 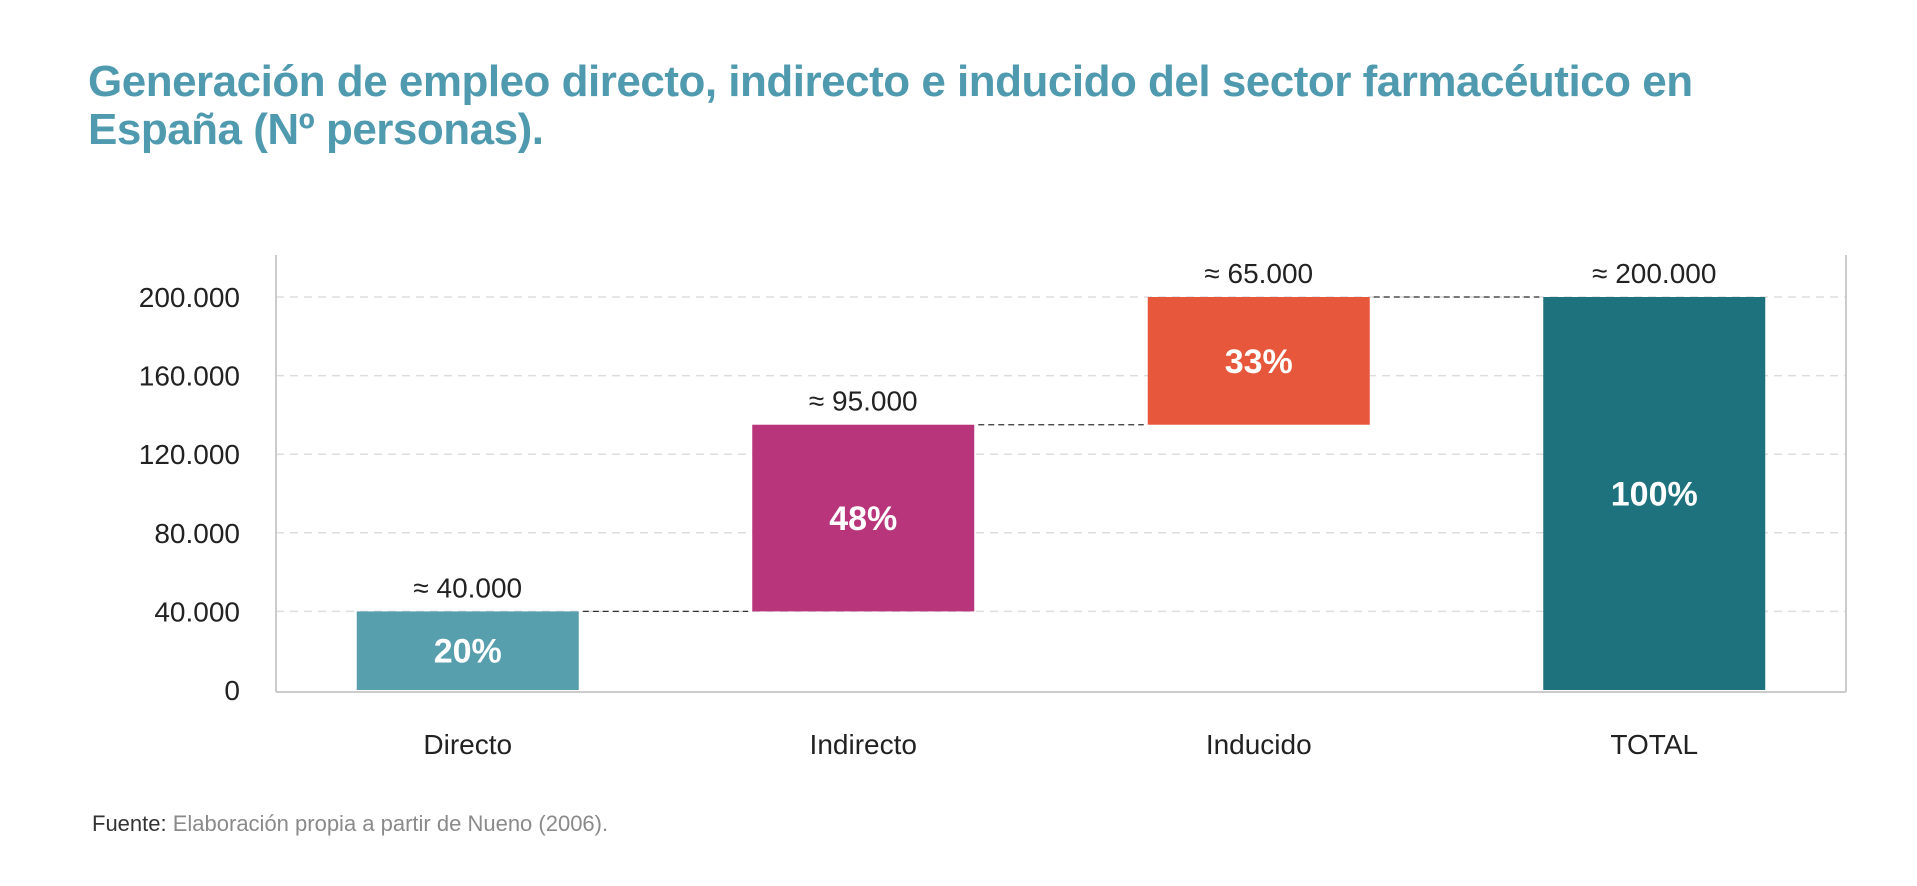 I want to click on y-tick-label: 80.000, so click(x=197, y=533).